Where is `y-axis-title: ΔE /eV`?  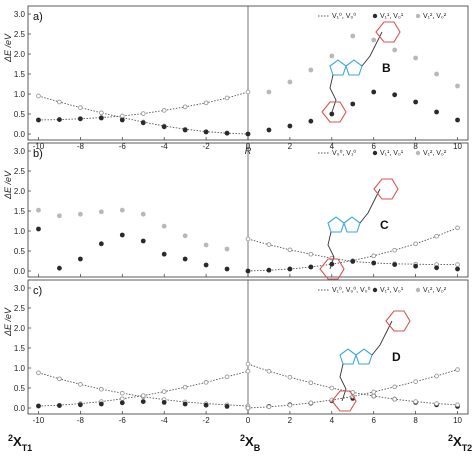
y-axis-title: ΔE /eV is located at coordinates (8, 48).